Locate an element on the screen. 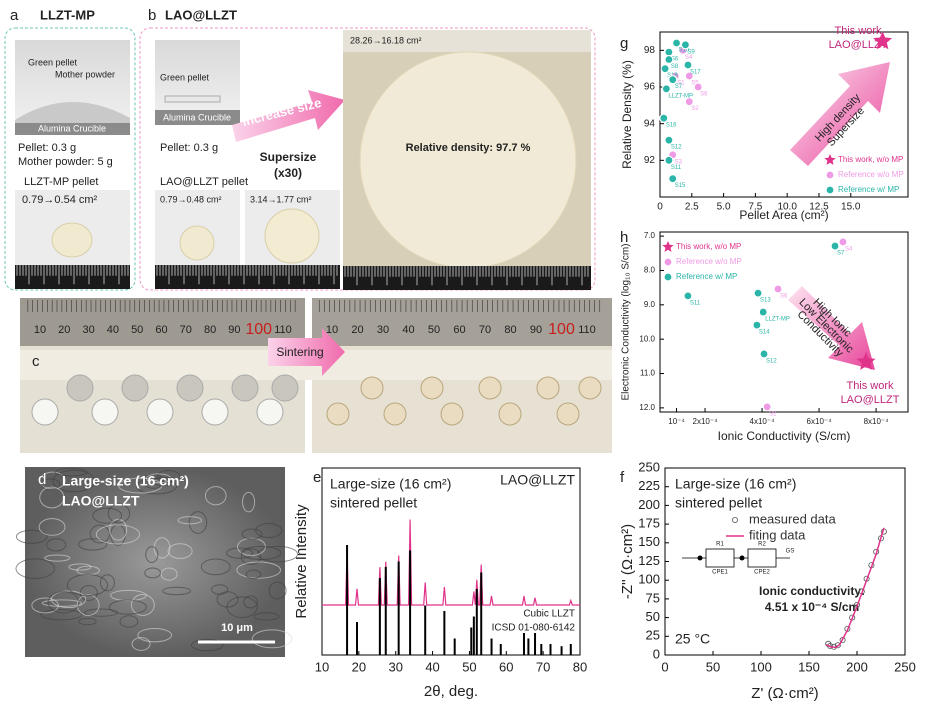 This screenshot has width=926, height=721. x-tick-label: 30 is located at coordinates (395, 666).